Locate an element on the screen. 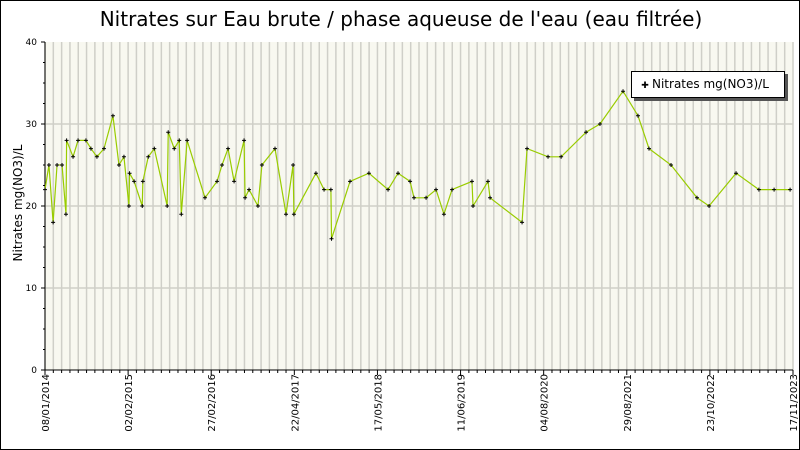  x-tick-label: 23/10/2022 is located at coordinates (711, 403).